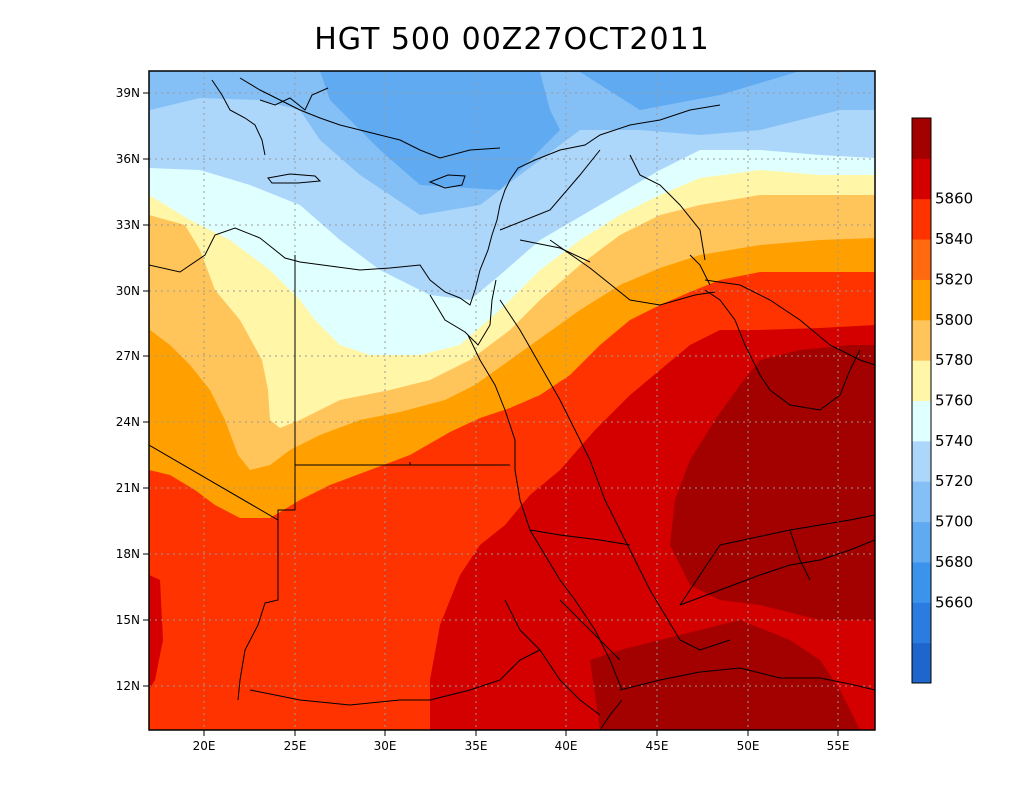 The width and height of the screenshot is (1024, 800). I want to click on colorbar-label: 5840, so click(954, 239).